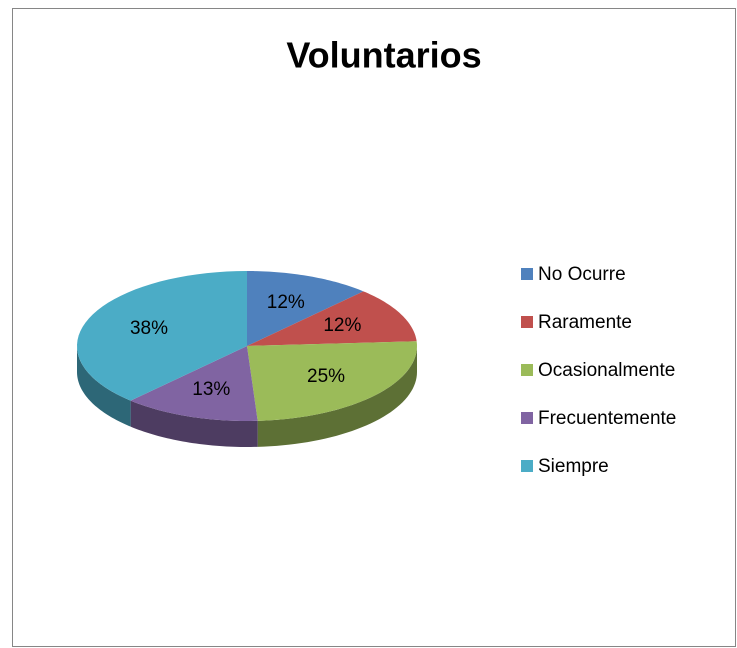 The width and height of the screenshot is (737, 648). What do you see at coordinates (383, 55) in the screenshot?
I see `chart-title: Voluntarios` at bounding box center [383, 55].